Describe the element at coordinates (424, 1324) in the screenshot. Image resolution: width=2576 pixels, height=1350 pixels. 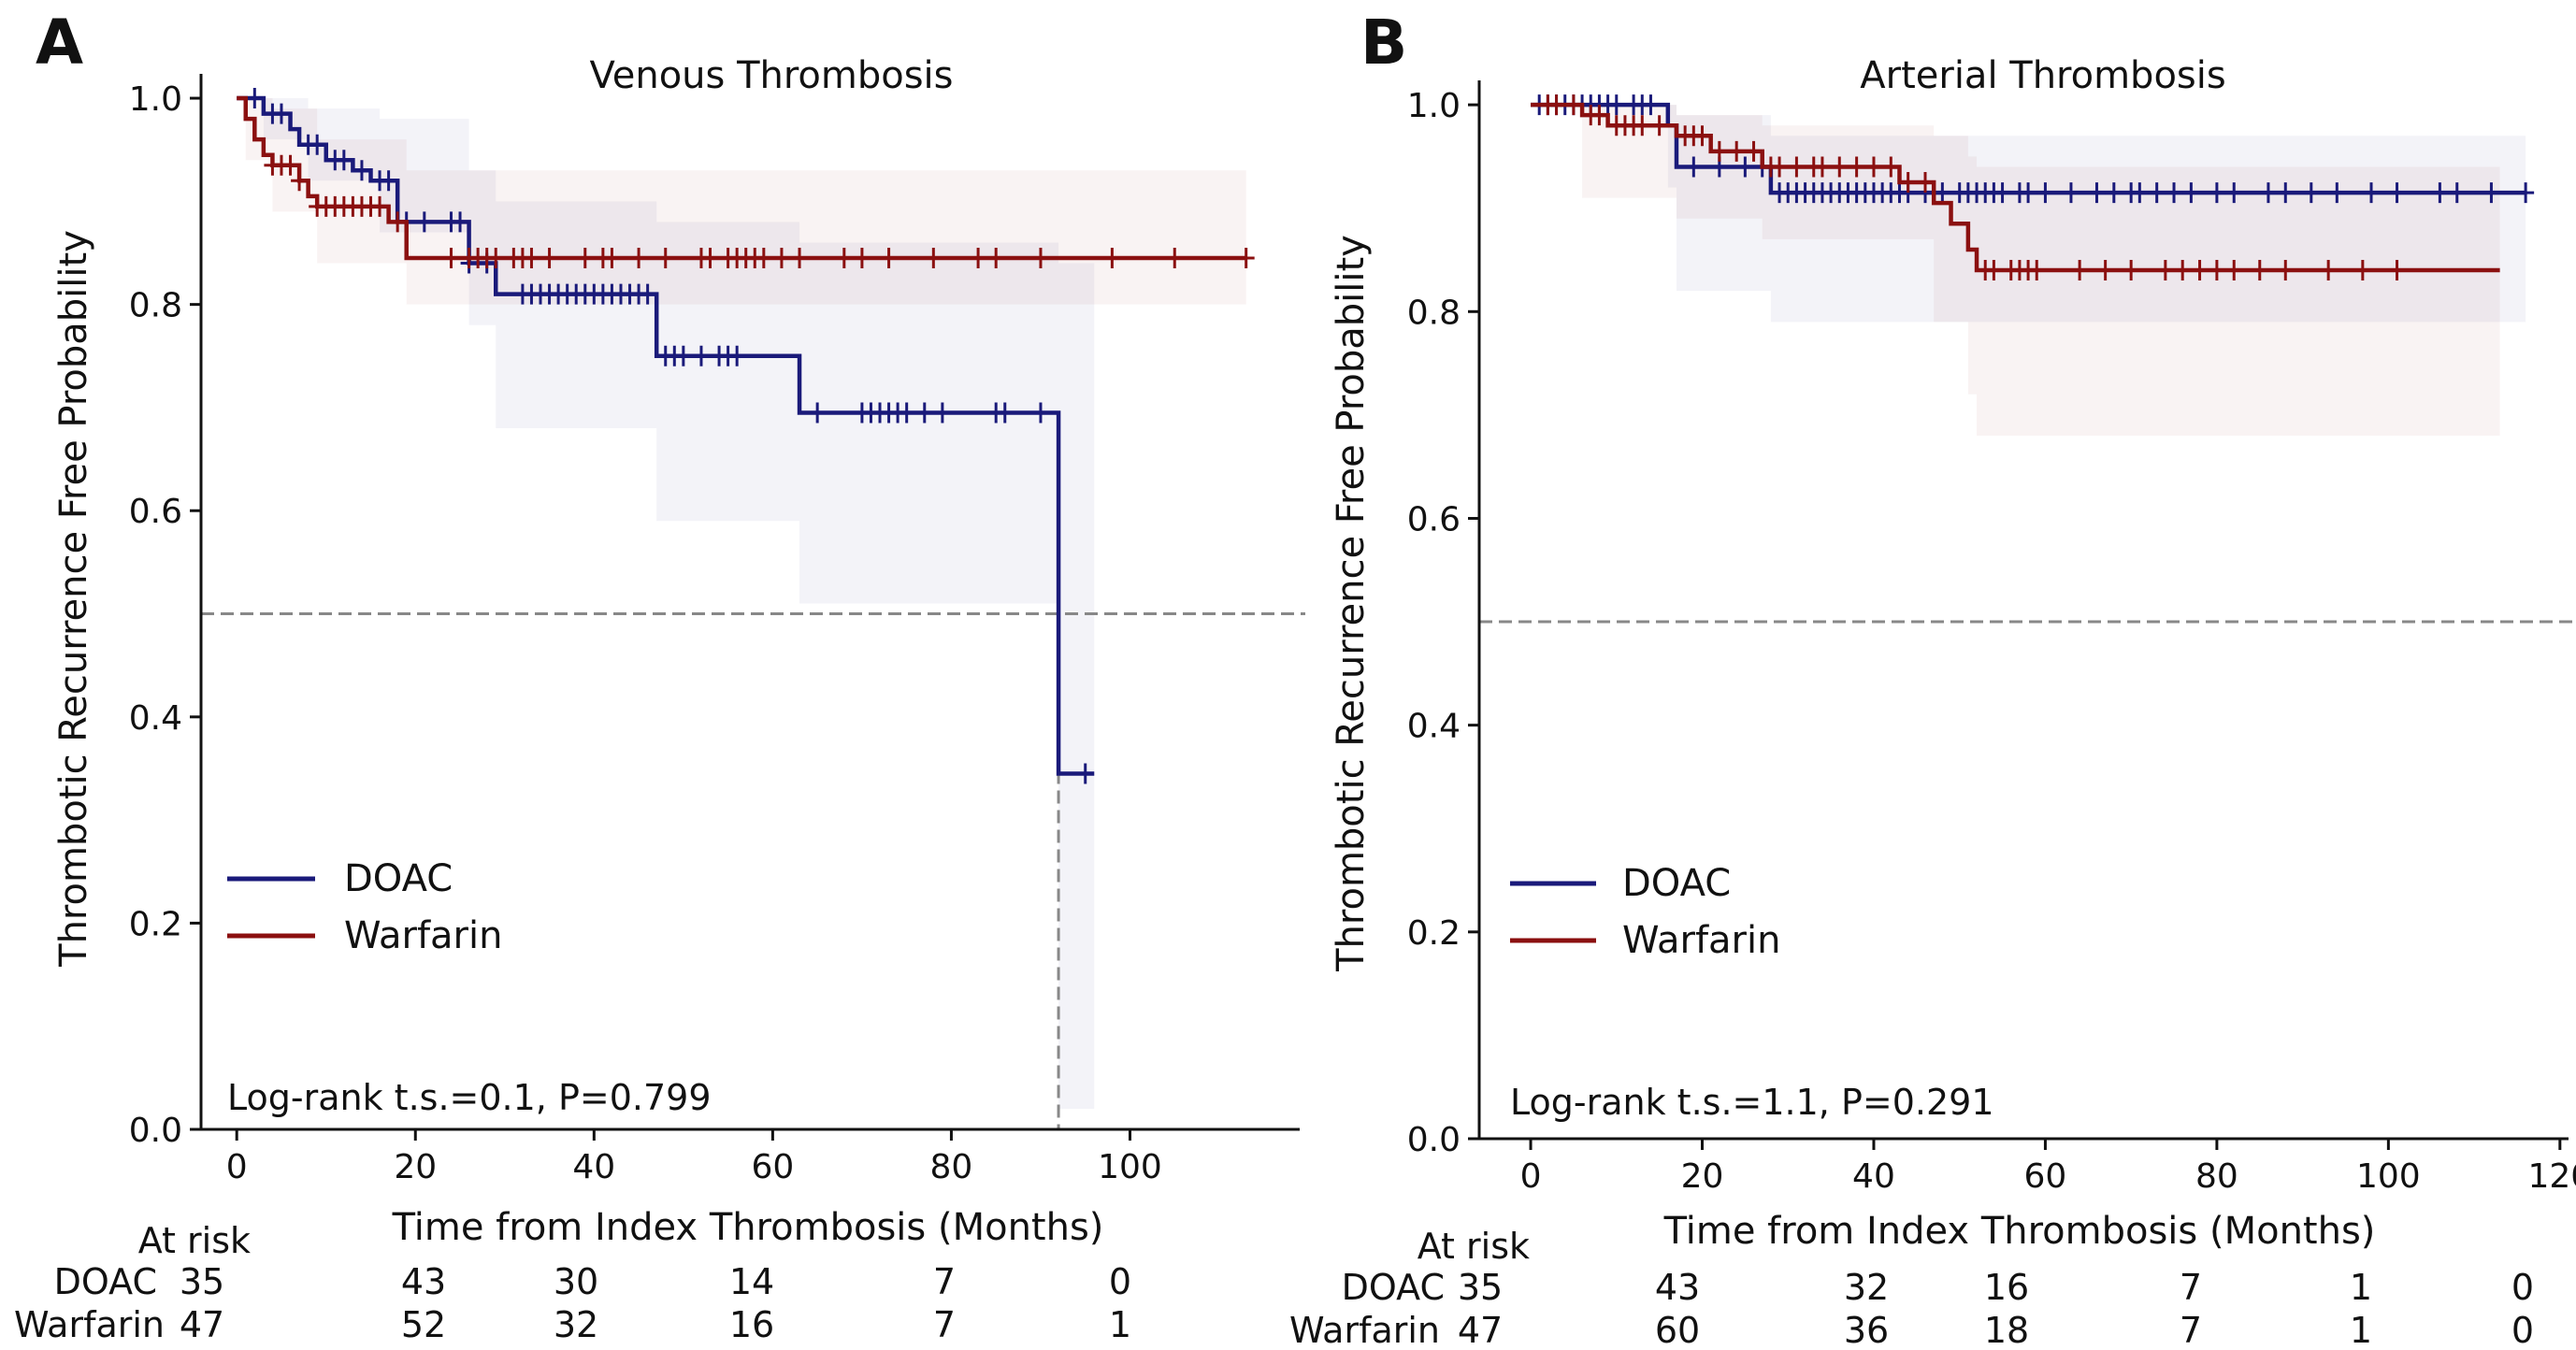
I see `risk-cell-warfarin-a-1: 52` at that location.